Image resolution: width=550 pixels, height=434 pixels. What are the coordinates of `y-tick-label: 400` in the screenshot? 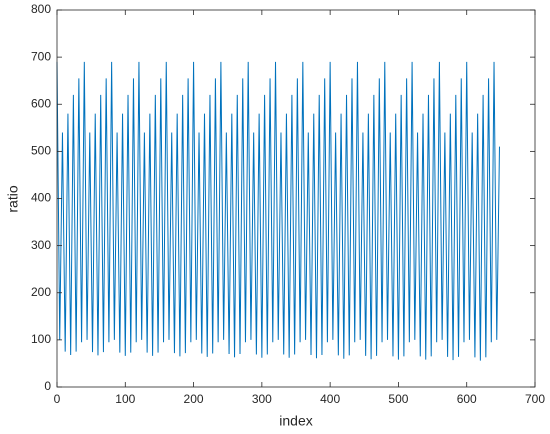 It's located at (41, 198).